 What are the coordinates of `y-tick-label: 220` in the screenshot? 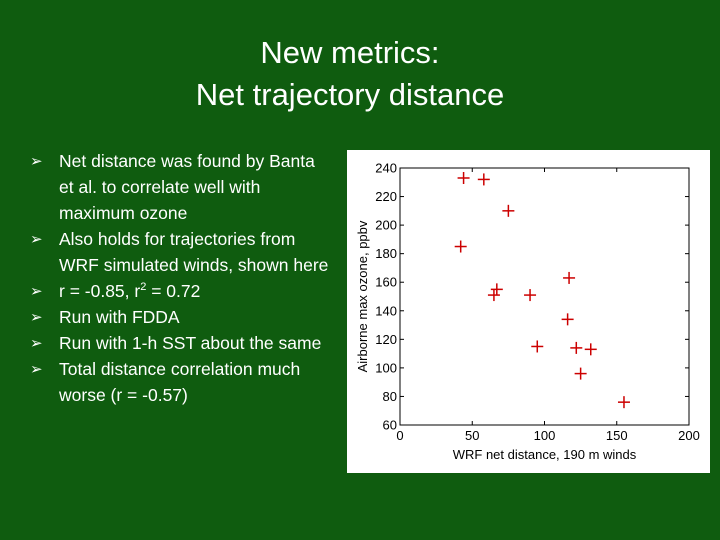 It's located at (386, 196).